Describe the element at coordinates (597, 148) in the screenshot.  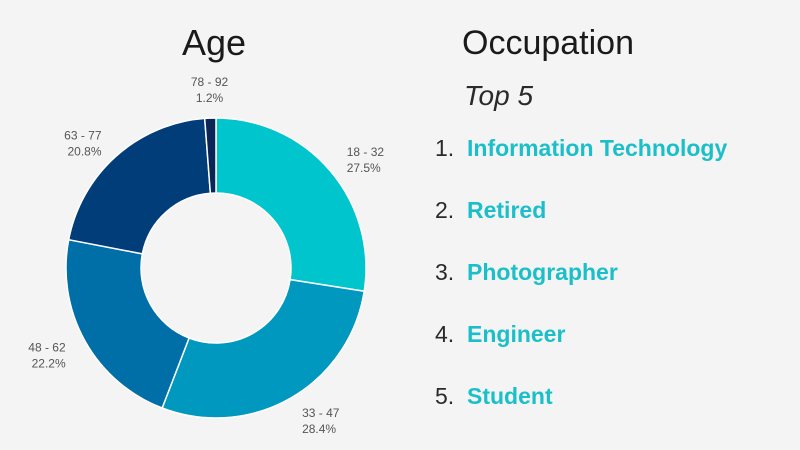
I see `occupation-item-label: Information Technology` at that location.